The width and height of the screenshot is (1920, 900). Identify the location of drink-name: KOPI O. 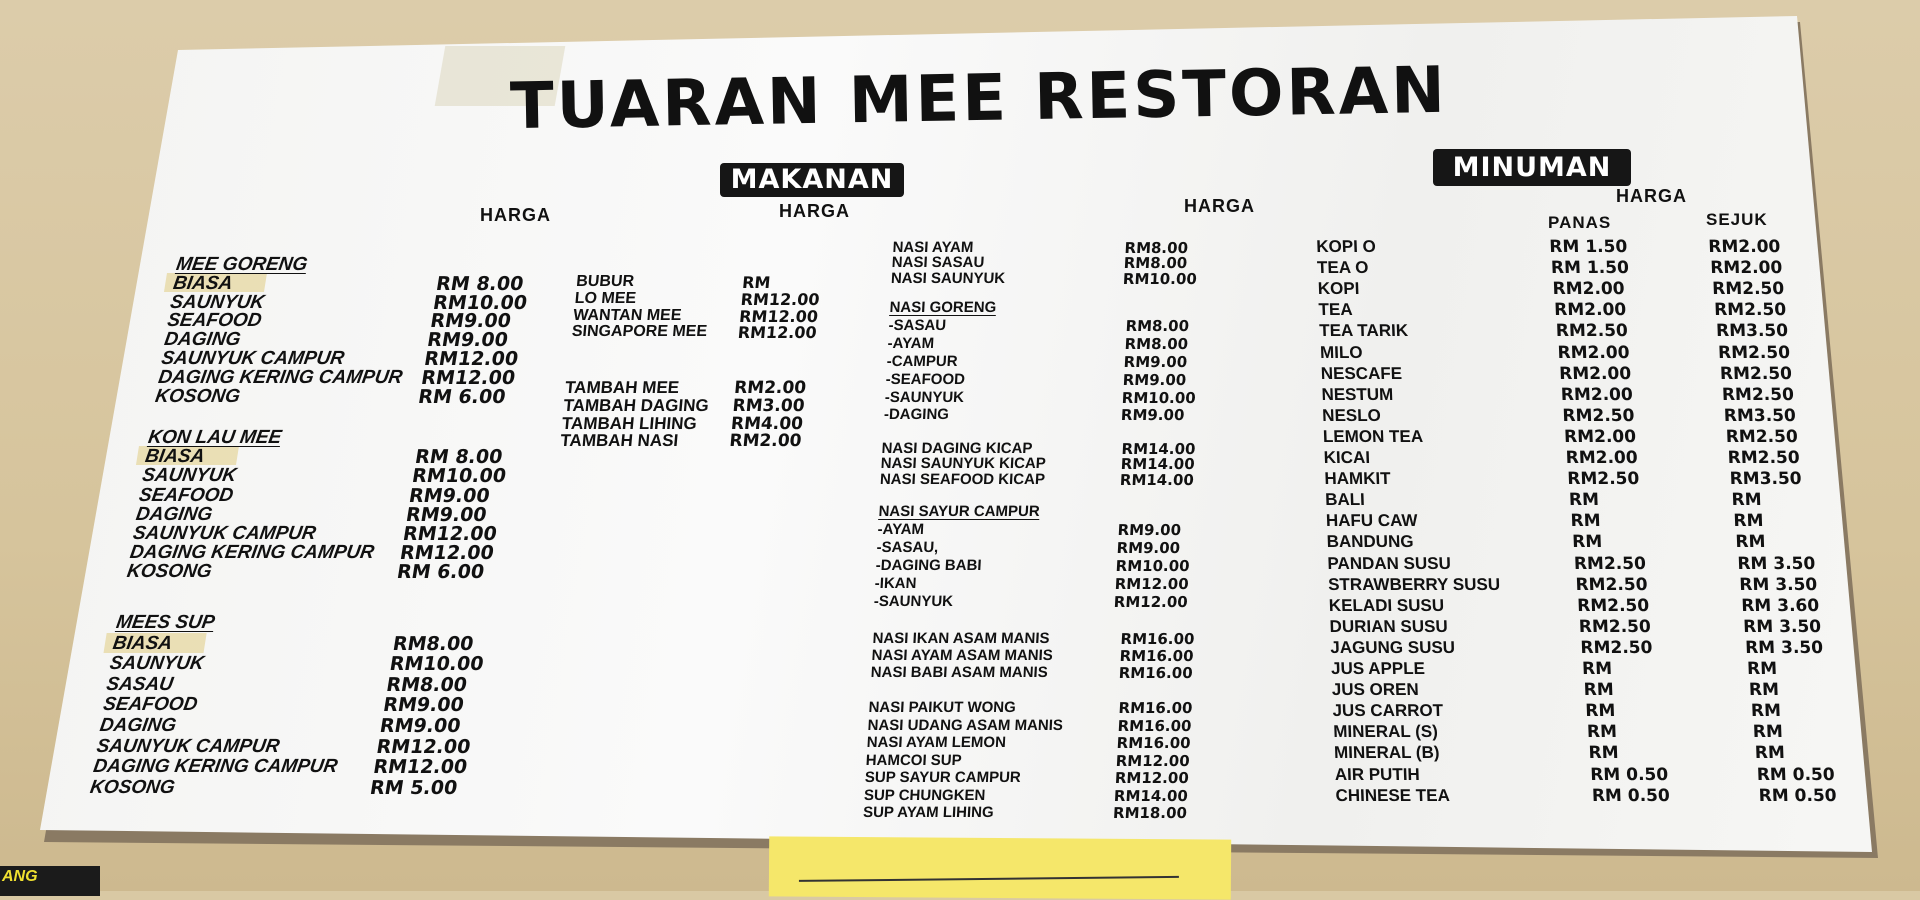
(1346, 246).